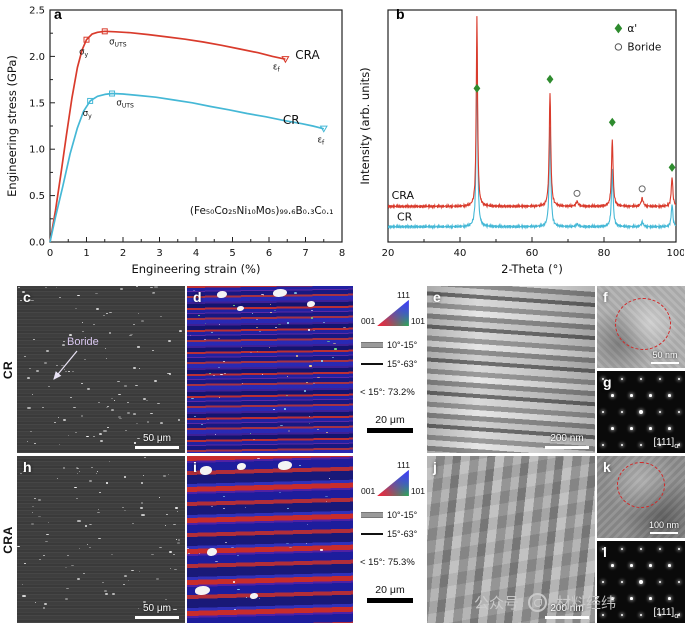 The image size is (685, 624). I want to click on svg-text: 2-Theta (°), so click(532, 269).